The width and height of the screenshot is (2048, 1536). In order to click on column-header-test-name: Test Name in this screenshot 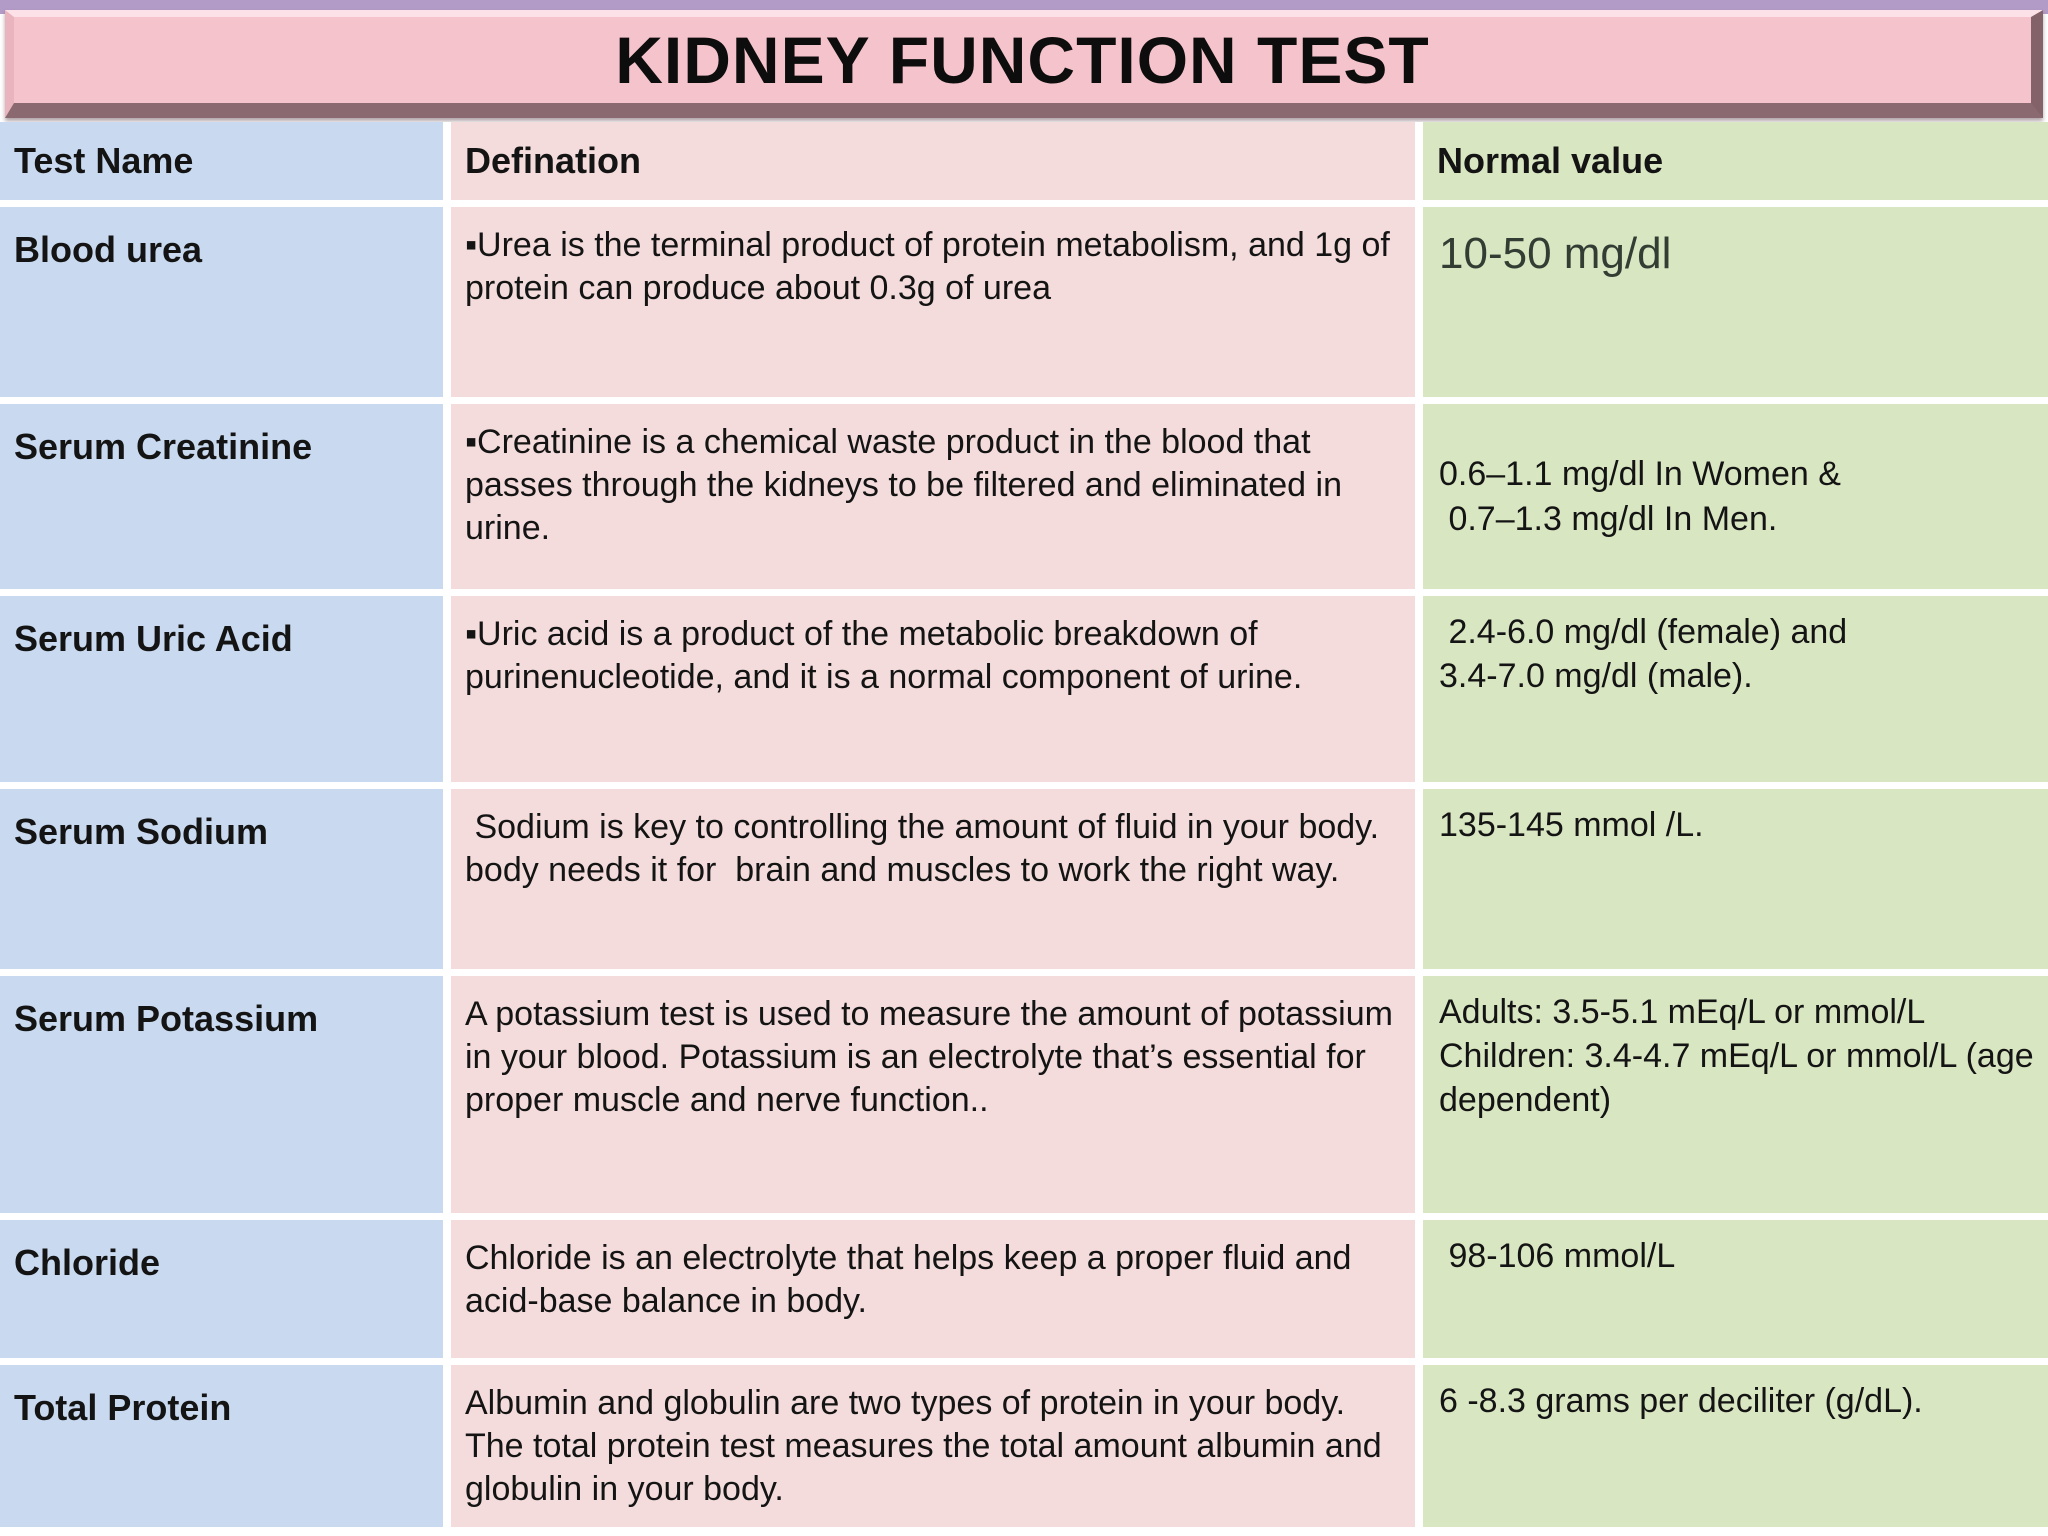, I will do `click(221, 161)`.